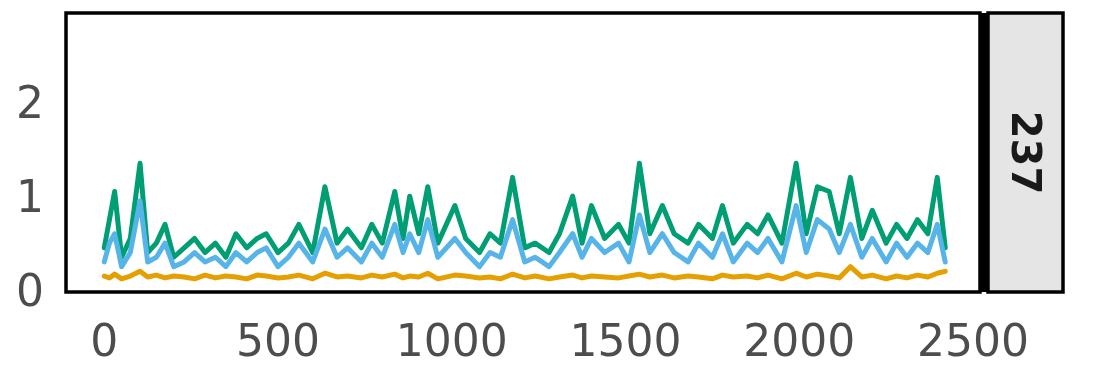 Image resolution: width=1101 pixels, height=371 pixels. Describe the element at coordinates (30, 102) in the screenshot. I see `y-tick-label: 2` at that location.